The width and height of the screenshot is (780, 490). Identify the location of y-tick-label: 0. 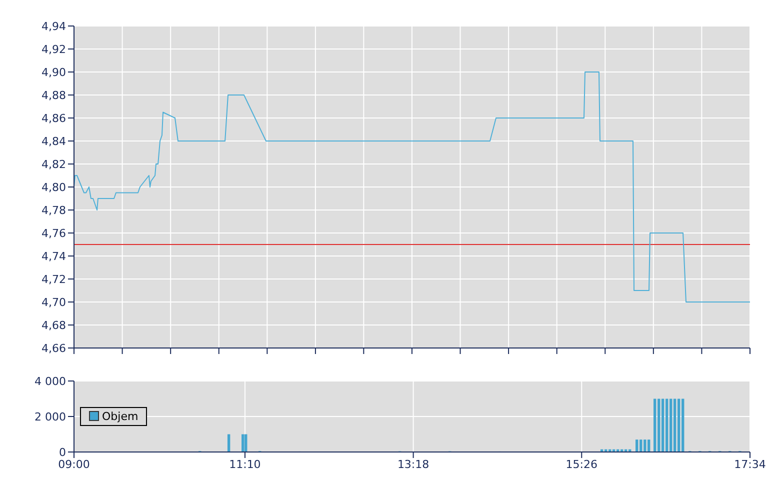
(62, 452).